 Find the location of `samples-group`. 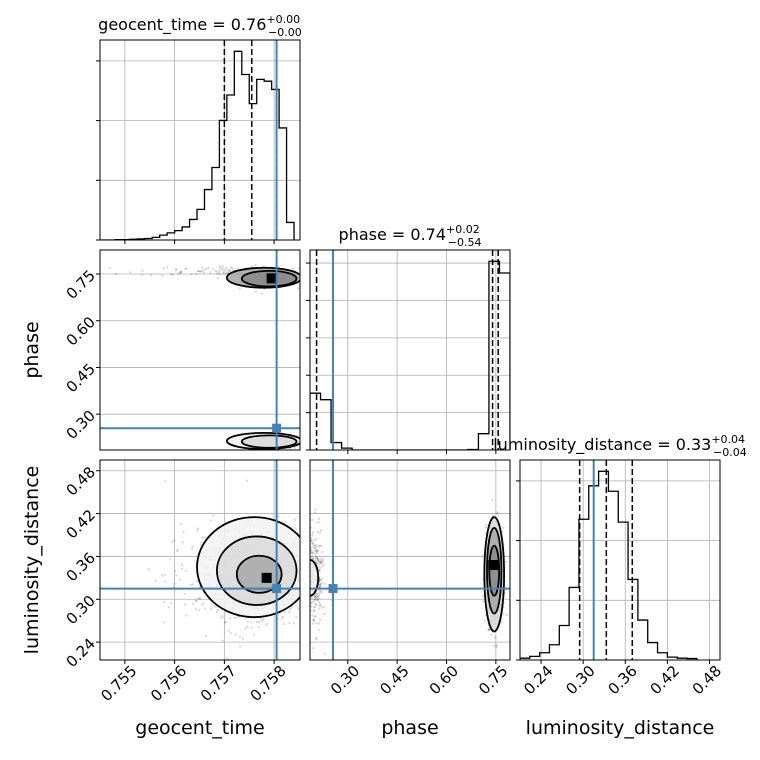

samples-group is located at coordinates (216, 356).